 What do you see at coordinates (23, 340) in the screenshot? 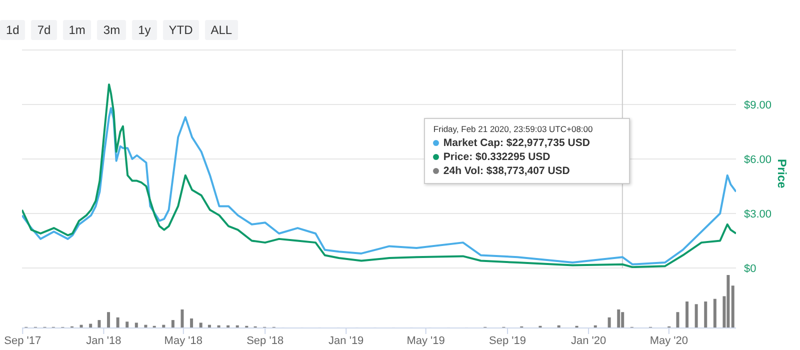
I see `x-tick-label: Sep '17` at bounding box center [23, 340].